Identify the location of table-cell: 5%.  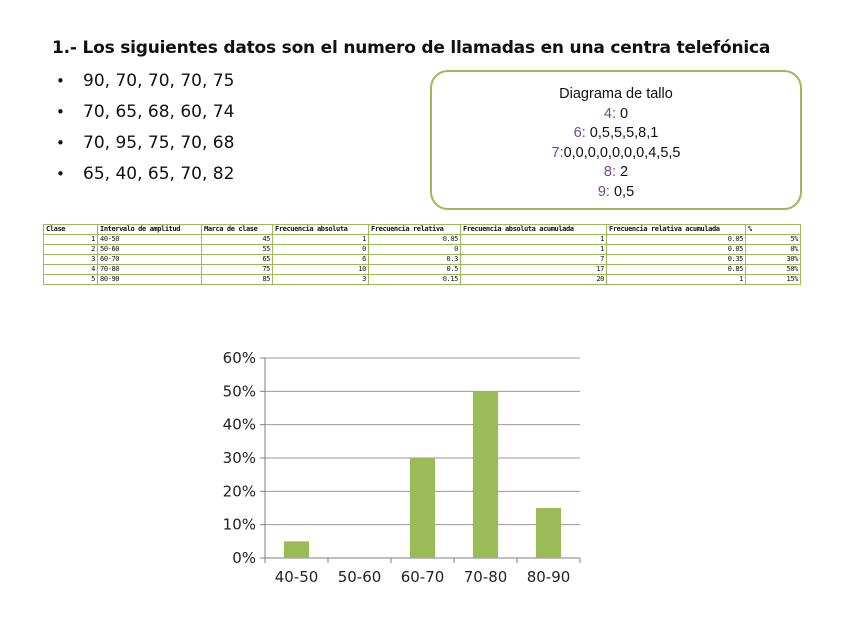
(773, 239).